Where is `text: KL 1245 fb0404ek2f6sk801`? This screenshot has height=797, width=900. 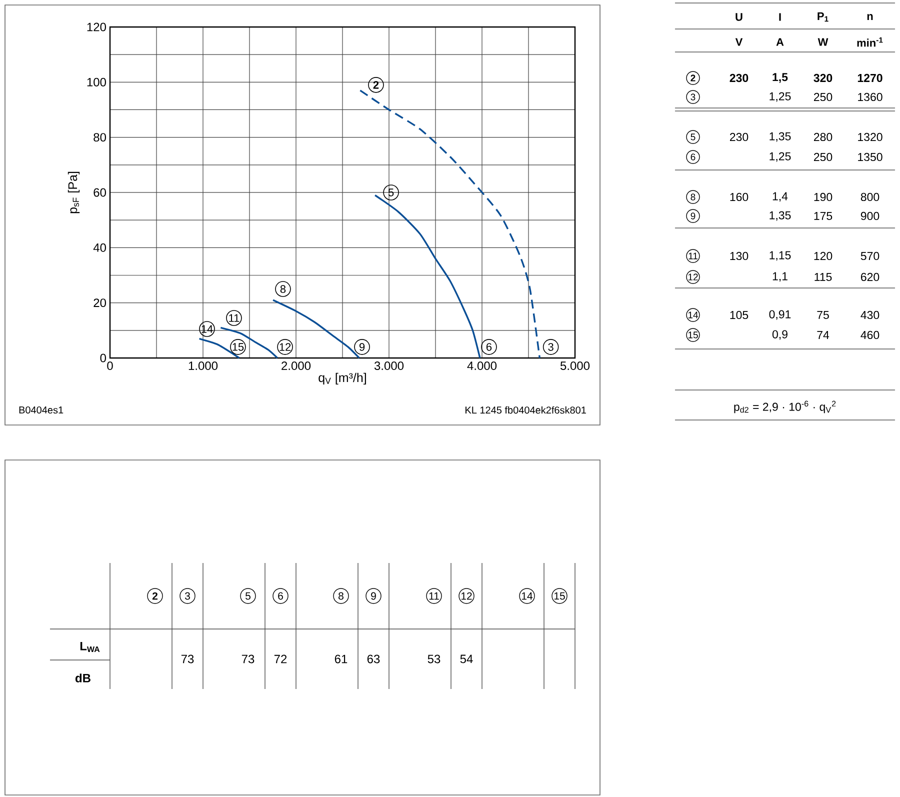
text: KL 1245 fb0404ek2f6sk801 is located at coordinates (526, 410).